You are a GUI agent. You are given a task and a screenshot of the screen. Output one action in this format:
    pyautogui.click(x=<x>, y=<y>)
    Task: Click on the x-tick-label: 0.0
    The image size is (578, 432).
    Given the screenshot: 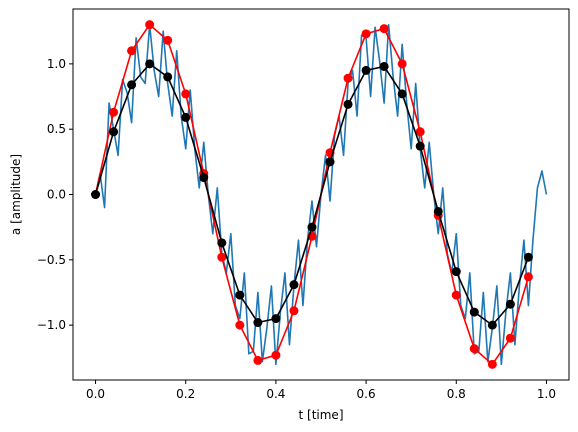 What is the action you would take?
    pyautogui.click(x=95, y=394)
    